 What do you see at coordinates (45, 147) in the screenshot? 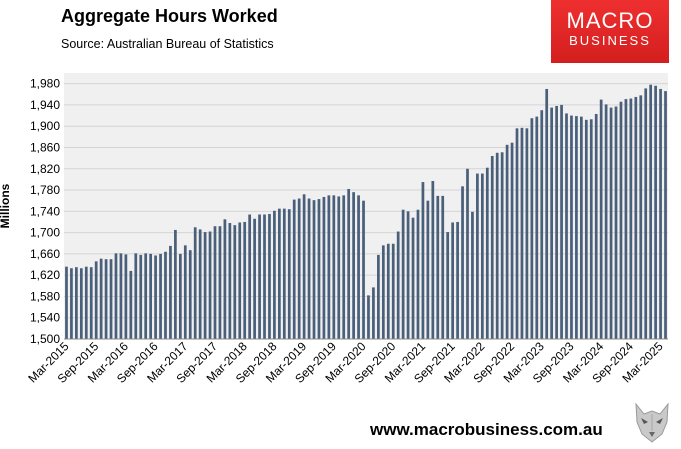
I see `y-tick-label: 1,860` at bounding box center [45, 147].